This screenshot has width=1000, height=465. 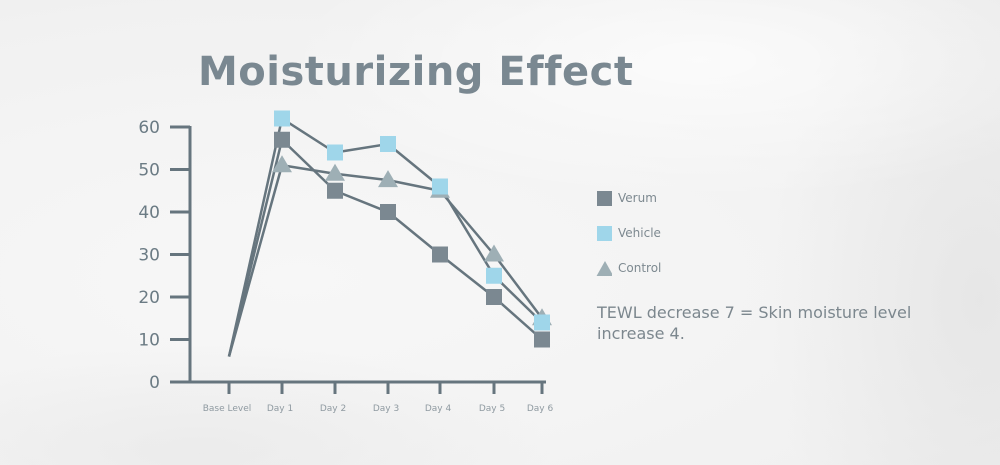 I want to click on legend-label: Vehicle, so click(x=639, y=232).